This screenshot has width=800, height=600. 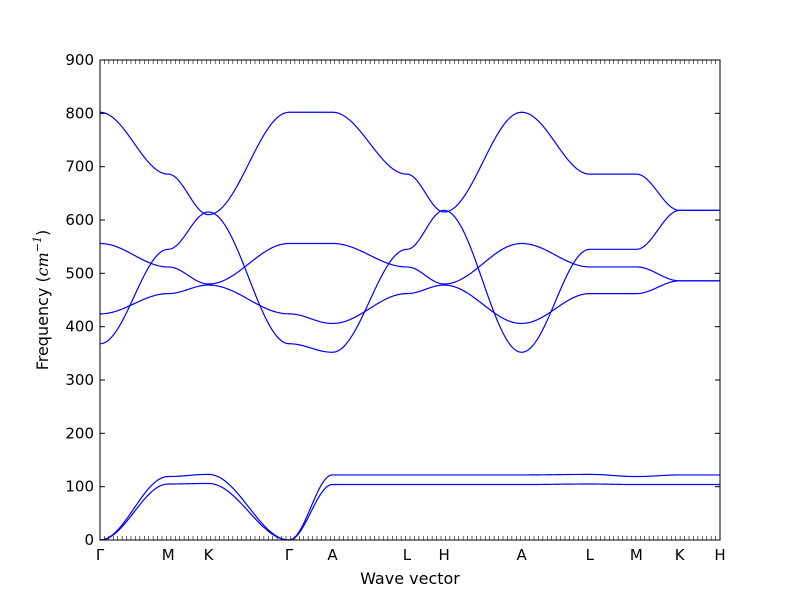 I want to click on y-tick-label: 600, so click(x=79, y=220).